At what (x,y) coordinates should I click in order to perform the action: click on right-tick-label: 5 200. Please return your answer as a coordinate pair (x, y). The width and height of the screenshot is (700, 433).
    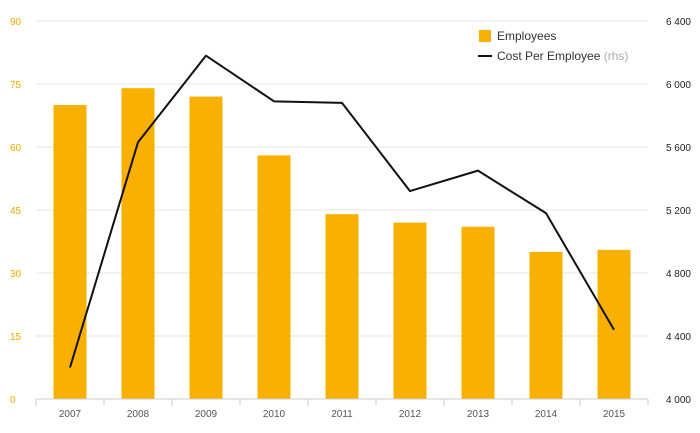
    Looking at the image, I should click on (678, 211).